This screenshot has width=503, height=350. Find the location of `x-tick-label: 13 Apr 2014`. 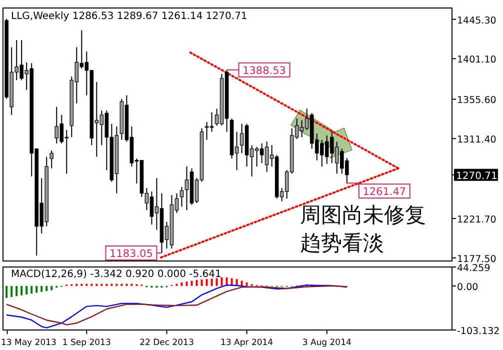

x-tick-label: 13 Apr 2014 is located at coordinates (247, 343).